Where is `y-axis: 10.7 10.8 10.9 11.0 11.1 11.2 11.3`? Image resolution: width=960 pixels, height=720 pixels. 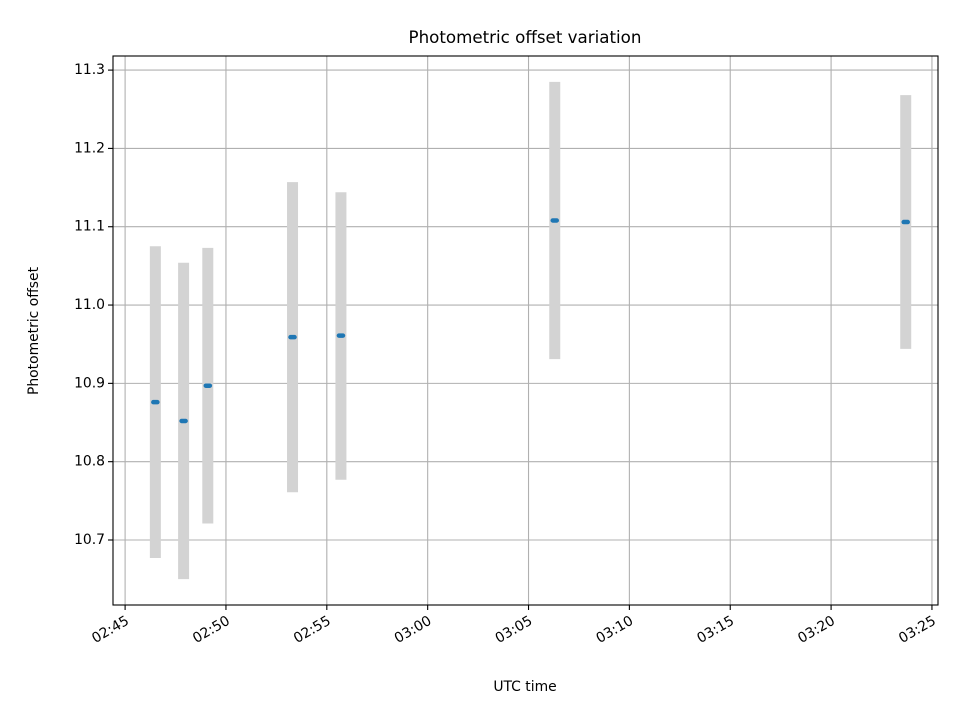 y-axis: 10.7 10.8 10.9 11.0 11.1 11.2 11.3 is located at coordinates (93, 305).